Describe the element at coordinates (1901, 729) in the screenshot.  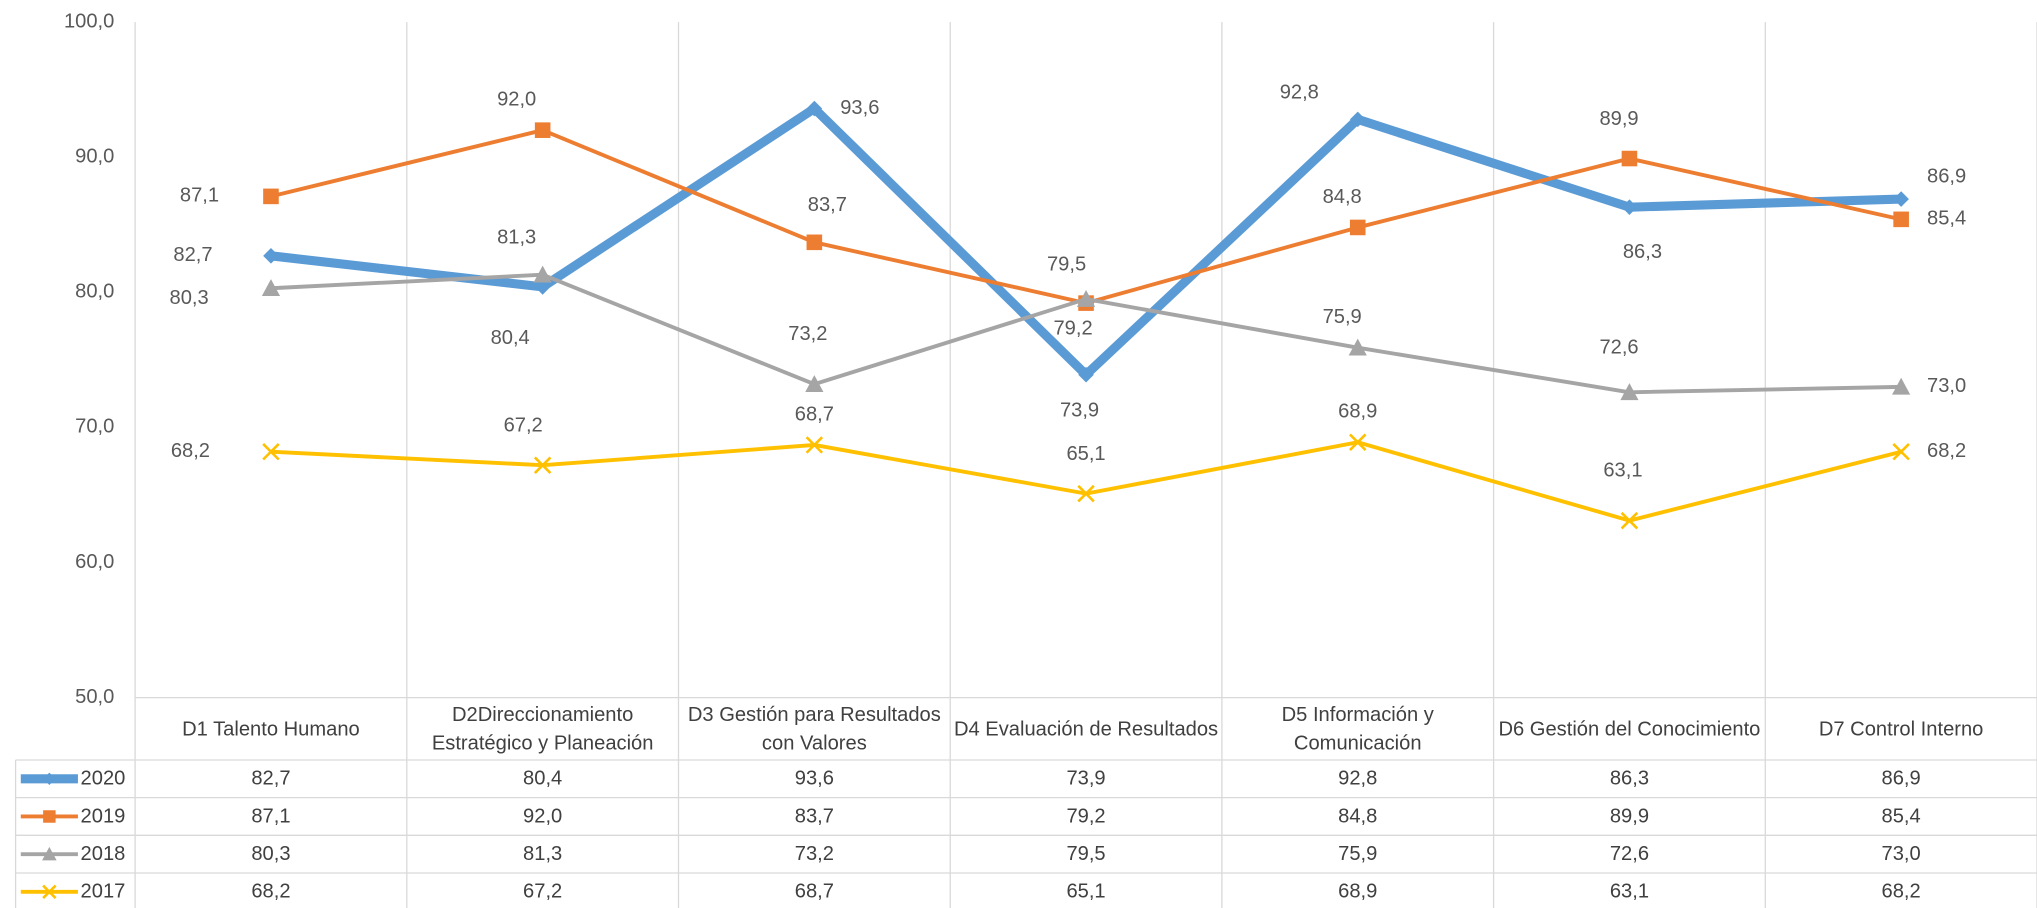
I see `x-tick-label: D7 Control Interno` at that location.